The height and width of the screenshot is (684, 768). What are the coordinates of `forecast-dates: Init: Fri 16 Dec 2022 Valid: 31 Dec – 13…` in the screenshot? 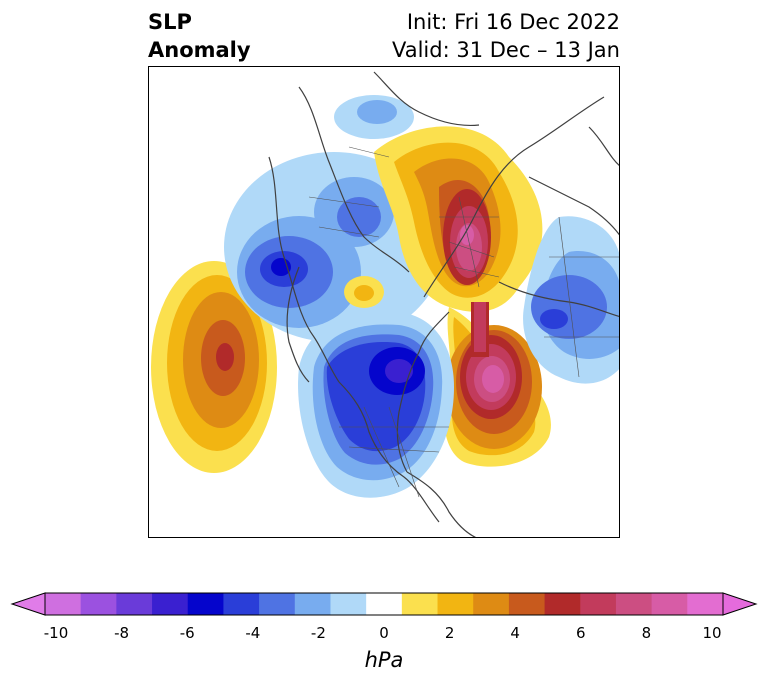 It's located at (506, 36).